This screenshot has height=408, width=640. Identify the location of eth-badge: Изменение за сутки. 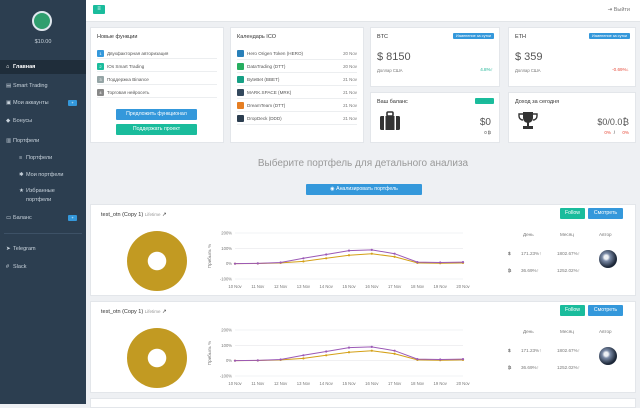
(609, 36).